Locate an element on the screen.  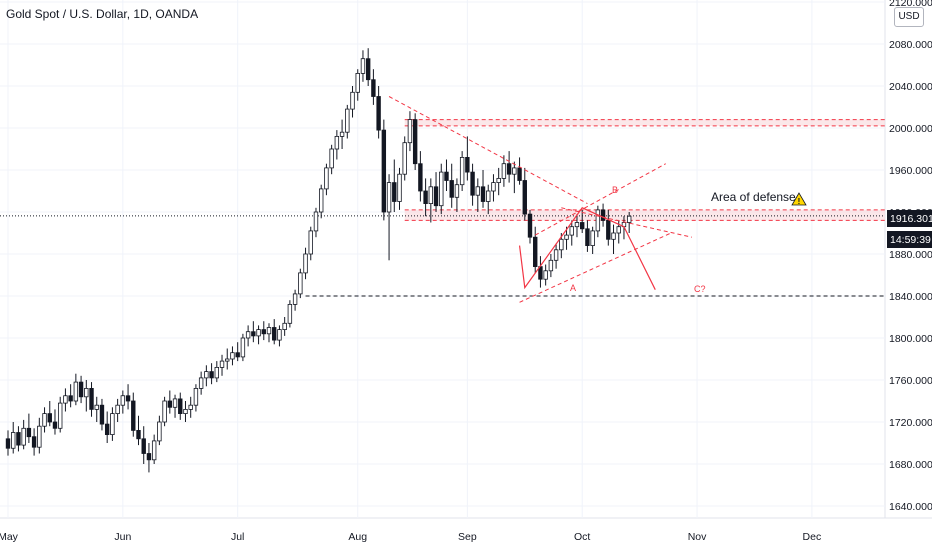
price-tick-label: 1680.000 is located at coordinates (910, 465).